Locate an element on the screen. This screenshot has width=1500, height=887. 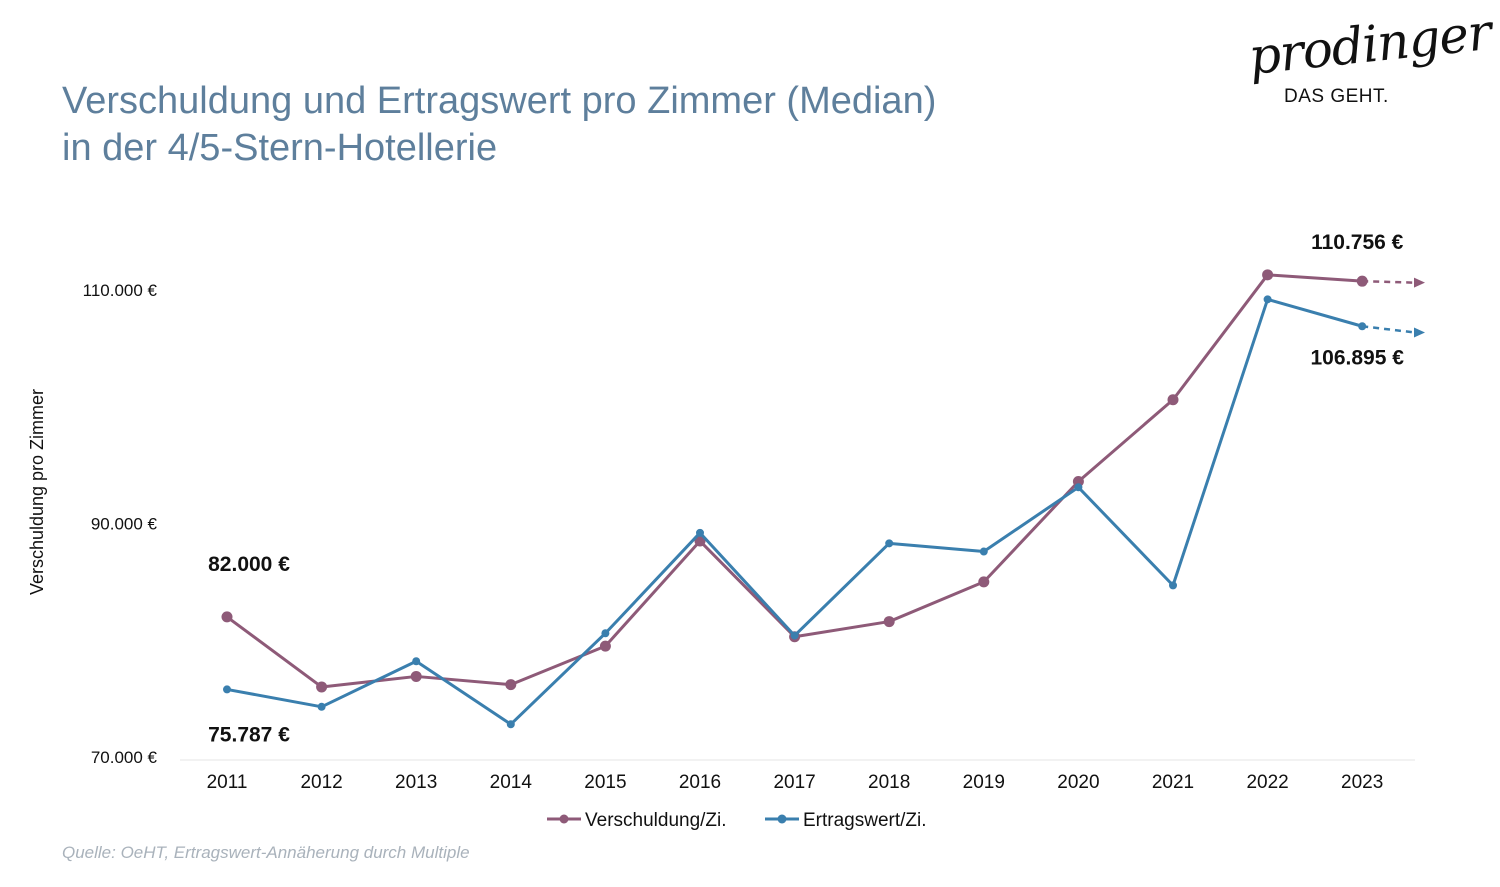
data-label: 110.756 € is located at coordinates (1357, 242).